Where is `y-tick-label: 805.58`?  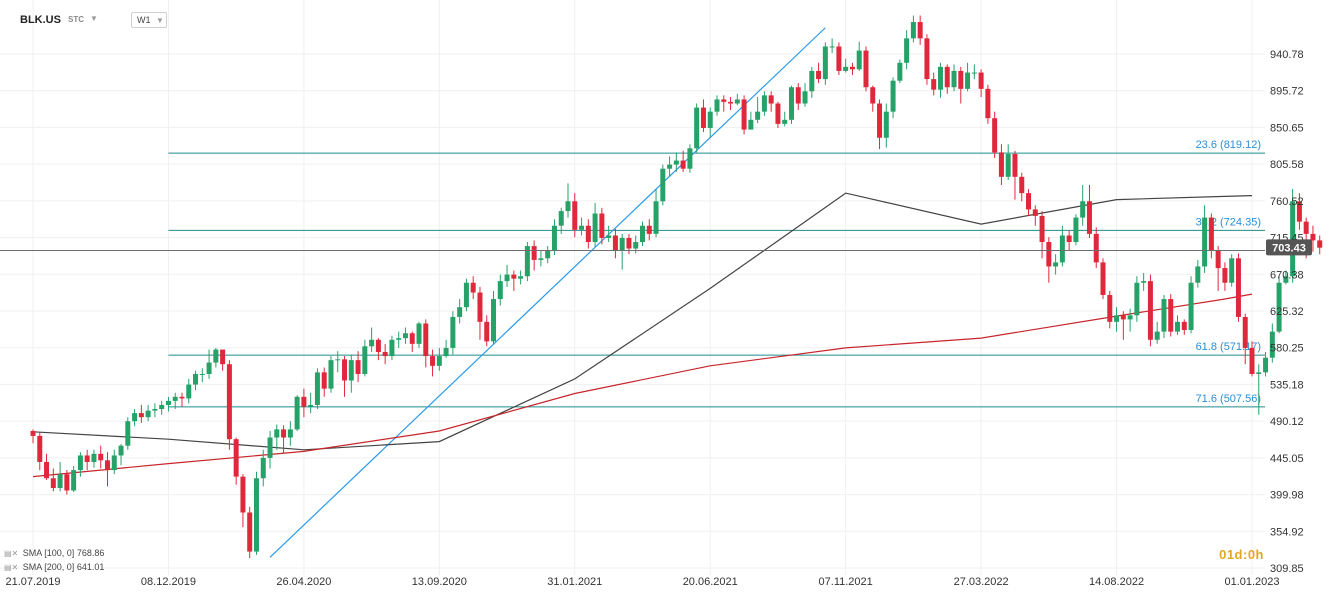
y-tick-label: 805.58 is located at coordinates (1287, 165).